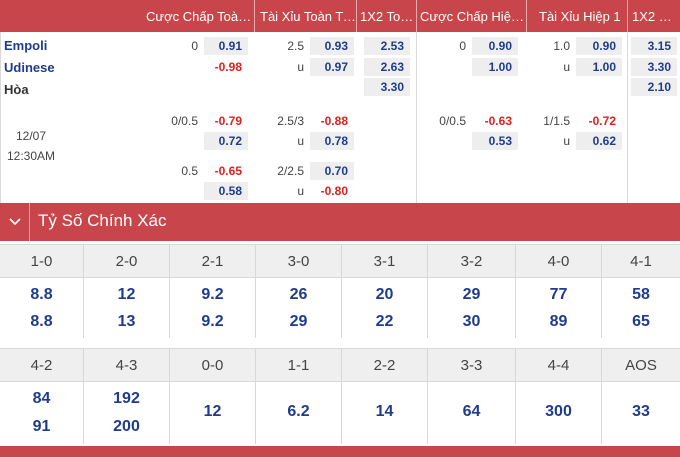 The image size is (680, 457). I want to click on col-overunder-full: Tài Xỉu Toàn Trận, so click(310, 16).